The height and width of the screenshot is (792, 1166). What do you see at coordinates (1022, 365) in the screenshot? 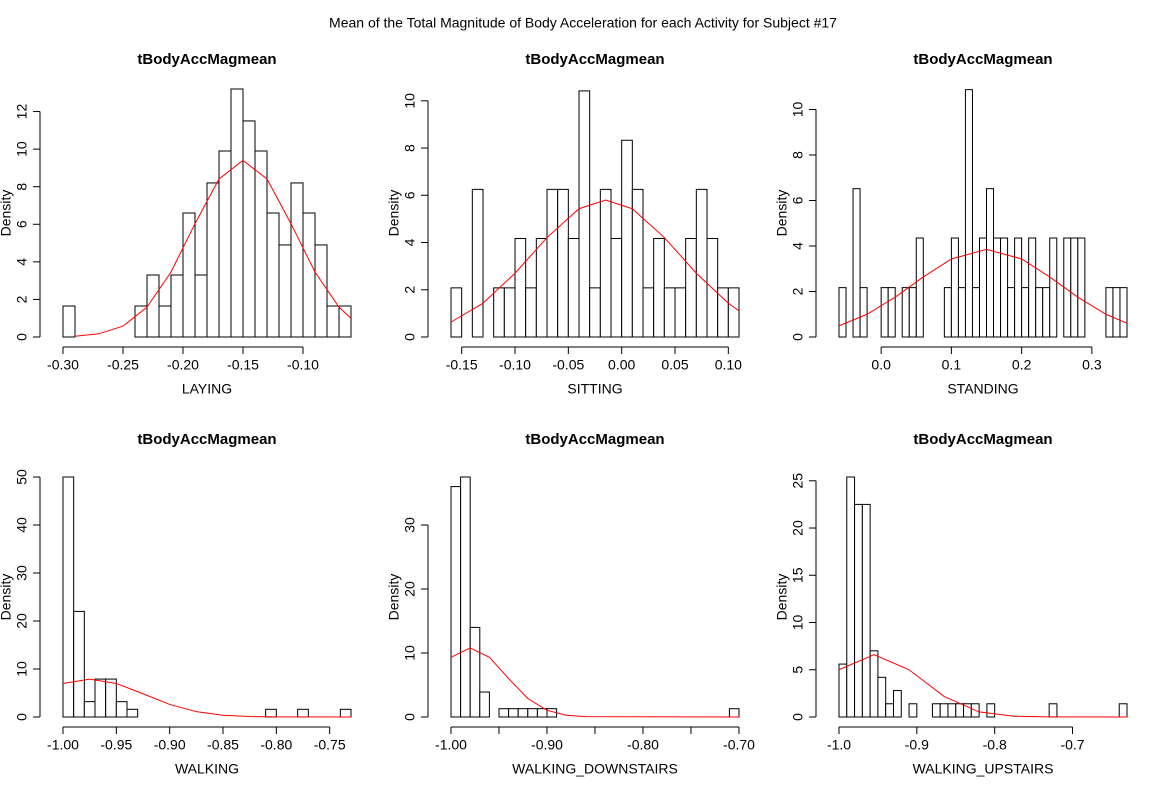
I see `x-tick-label: 0.2` at bounding box center [1022, 365].